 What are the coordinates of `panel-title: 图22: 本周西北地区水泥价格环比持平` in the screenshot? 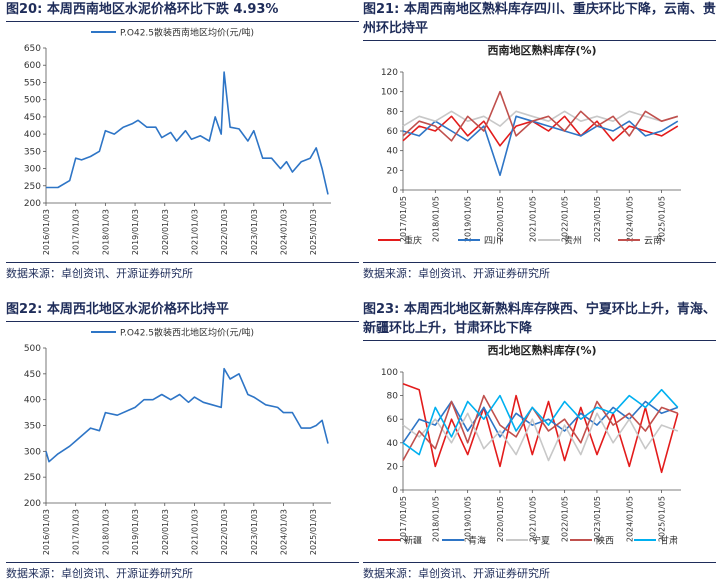 It's located at (182, 311).